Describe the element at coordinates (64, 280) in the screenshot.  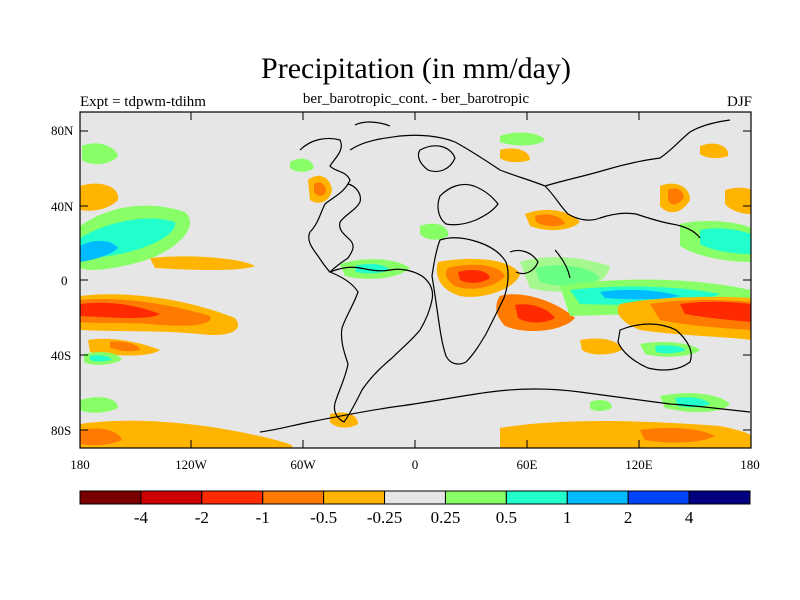
I see `lat-label-0: 0` at that location.